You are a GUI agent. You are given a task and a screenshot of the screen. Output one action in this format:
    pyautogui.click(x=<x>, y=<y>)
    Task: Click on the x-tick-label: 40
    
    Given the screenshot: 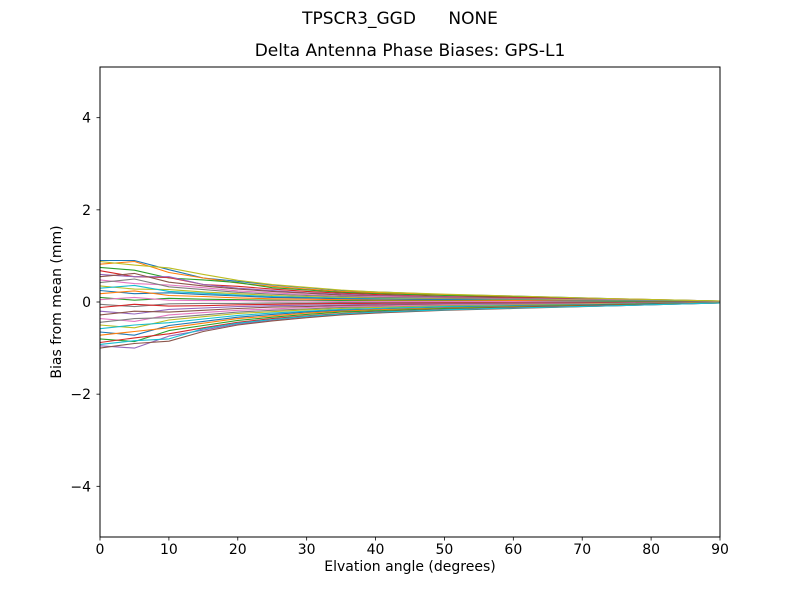 What is the action you would take?
    pyautogui.click(x=376, y=550)
    